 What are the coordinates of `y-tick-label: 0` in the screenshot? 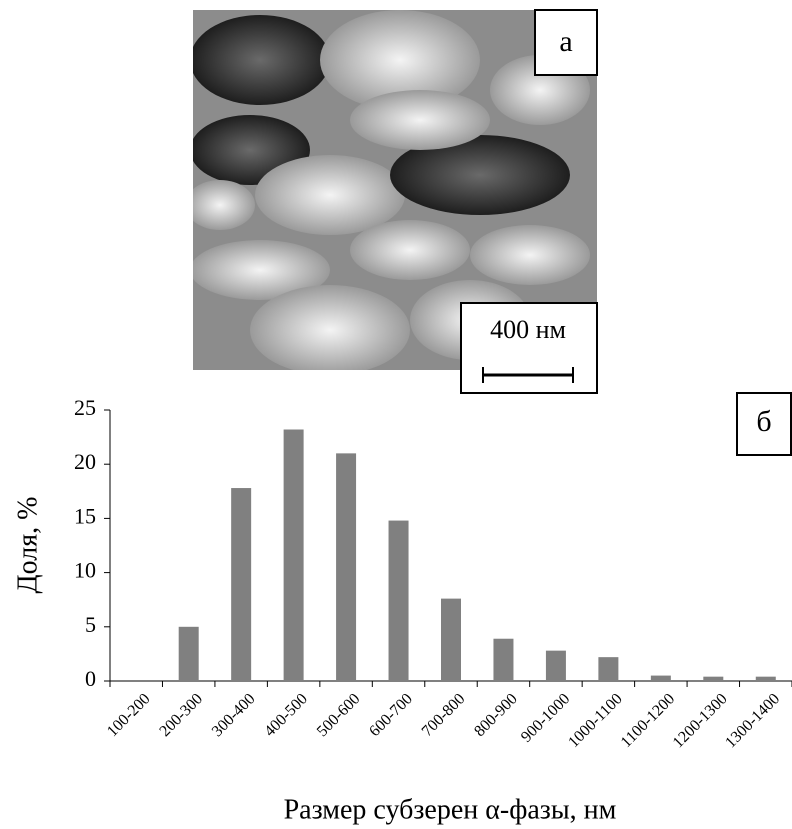 It's located at (90, 678).